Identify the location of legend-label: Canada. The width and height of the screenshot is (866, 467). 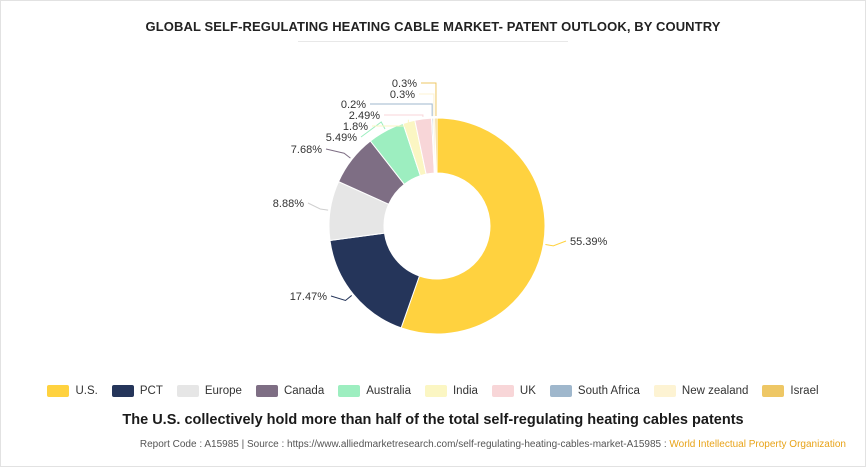
(304, 391).